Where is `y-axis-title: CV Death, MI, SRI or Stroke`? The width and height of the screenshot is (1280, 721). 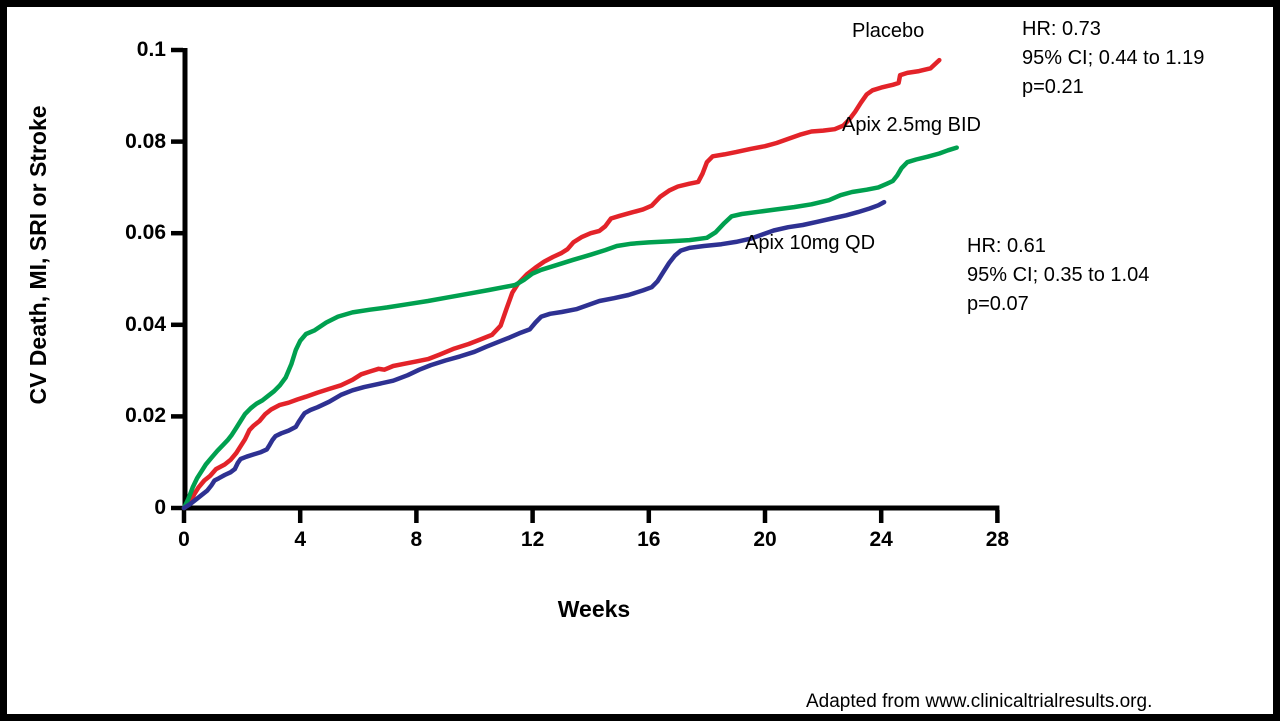 y-axis-title: CV Death, MI, SRI or Stroke is located at coordinates (38, 255).